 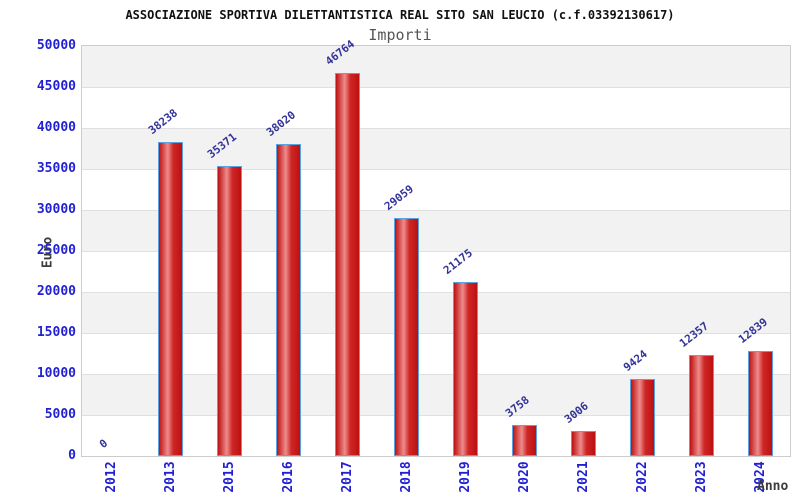 What do you see at coordinates (56, 127) in the screenshot?
I see `y-tick-label: 40000` at bounding box center [56, 127].